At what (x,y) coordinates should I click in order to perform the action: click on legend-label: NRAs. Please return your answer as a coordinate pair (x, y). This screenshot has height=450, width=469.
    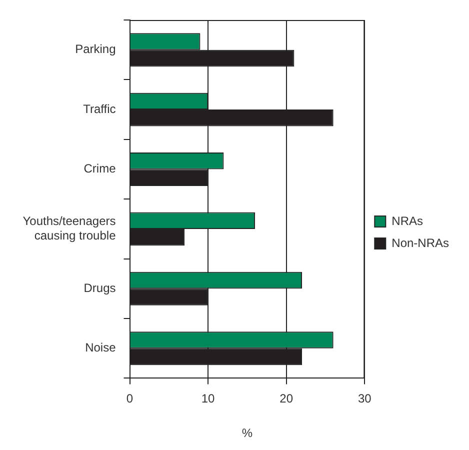
    Looking at the image, I should click on (407, 221).